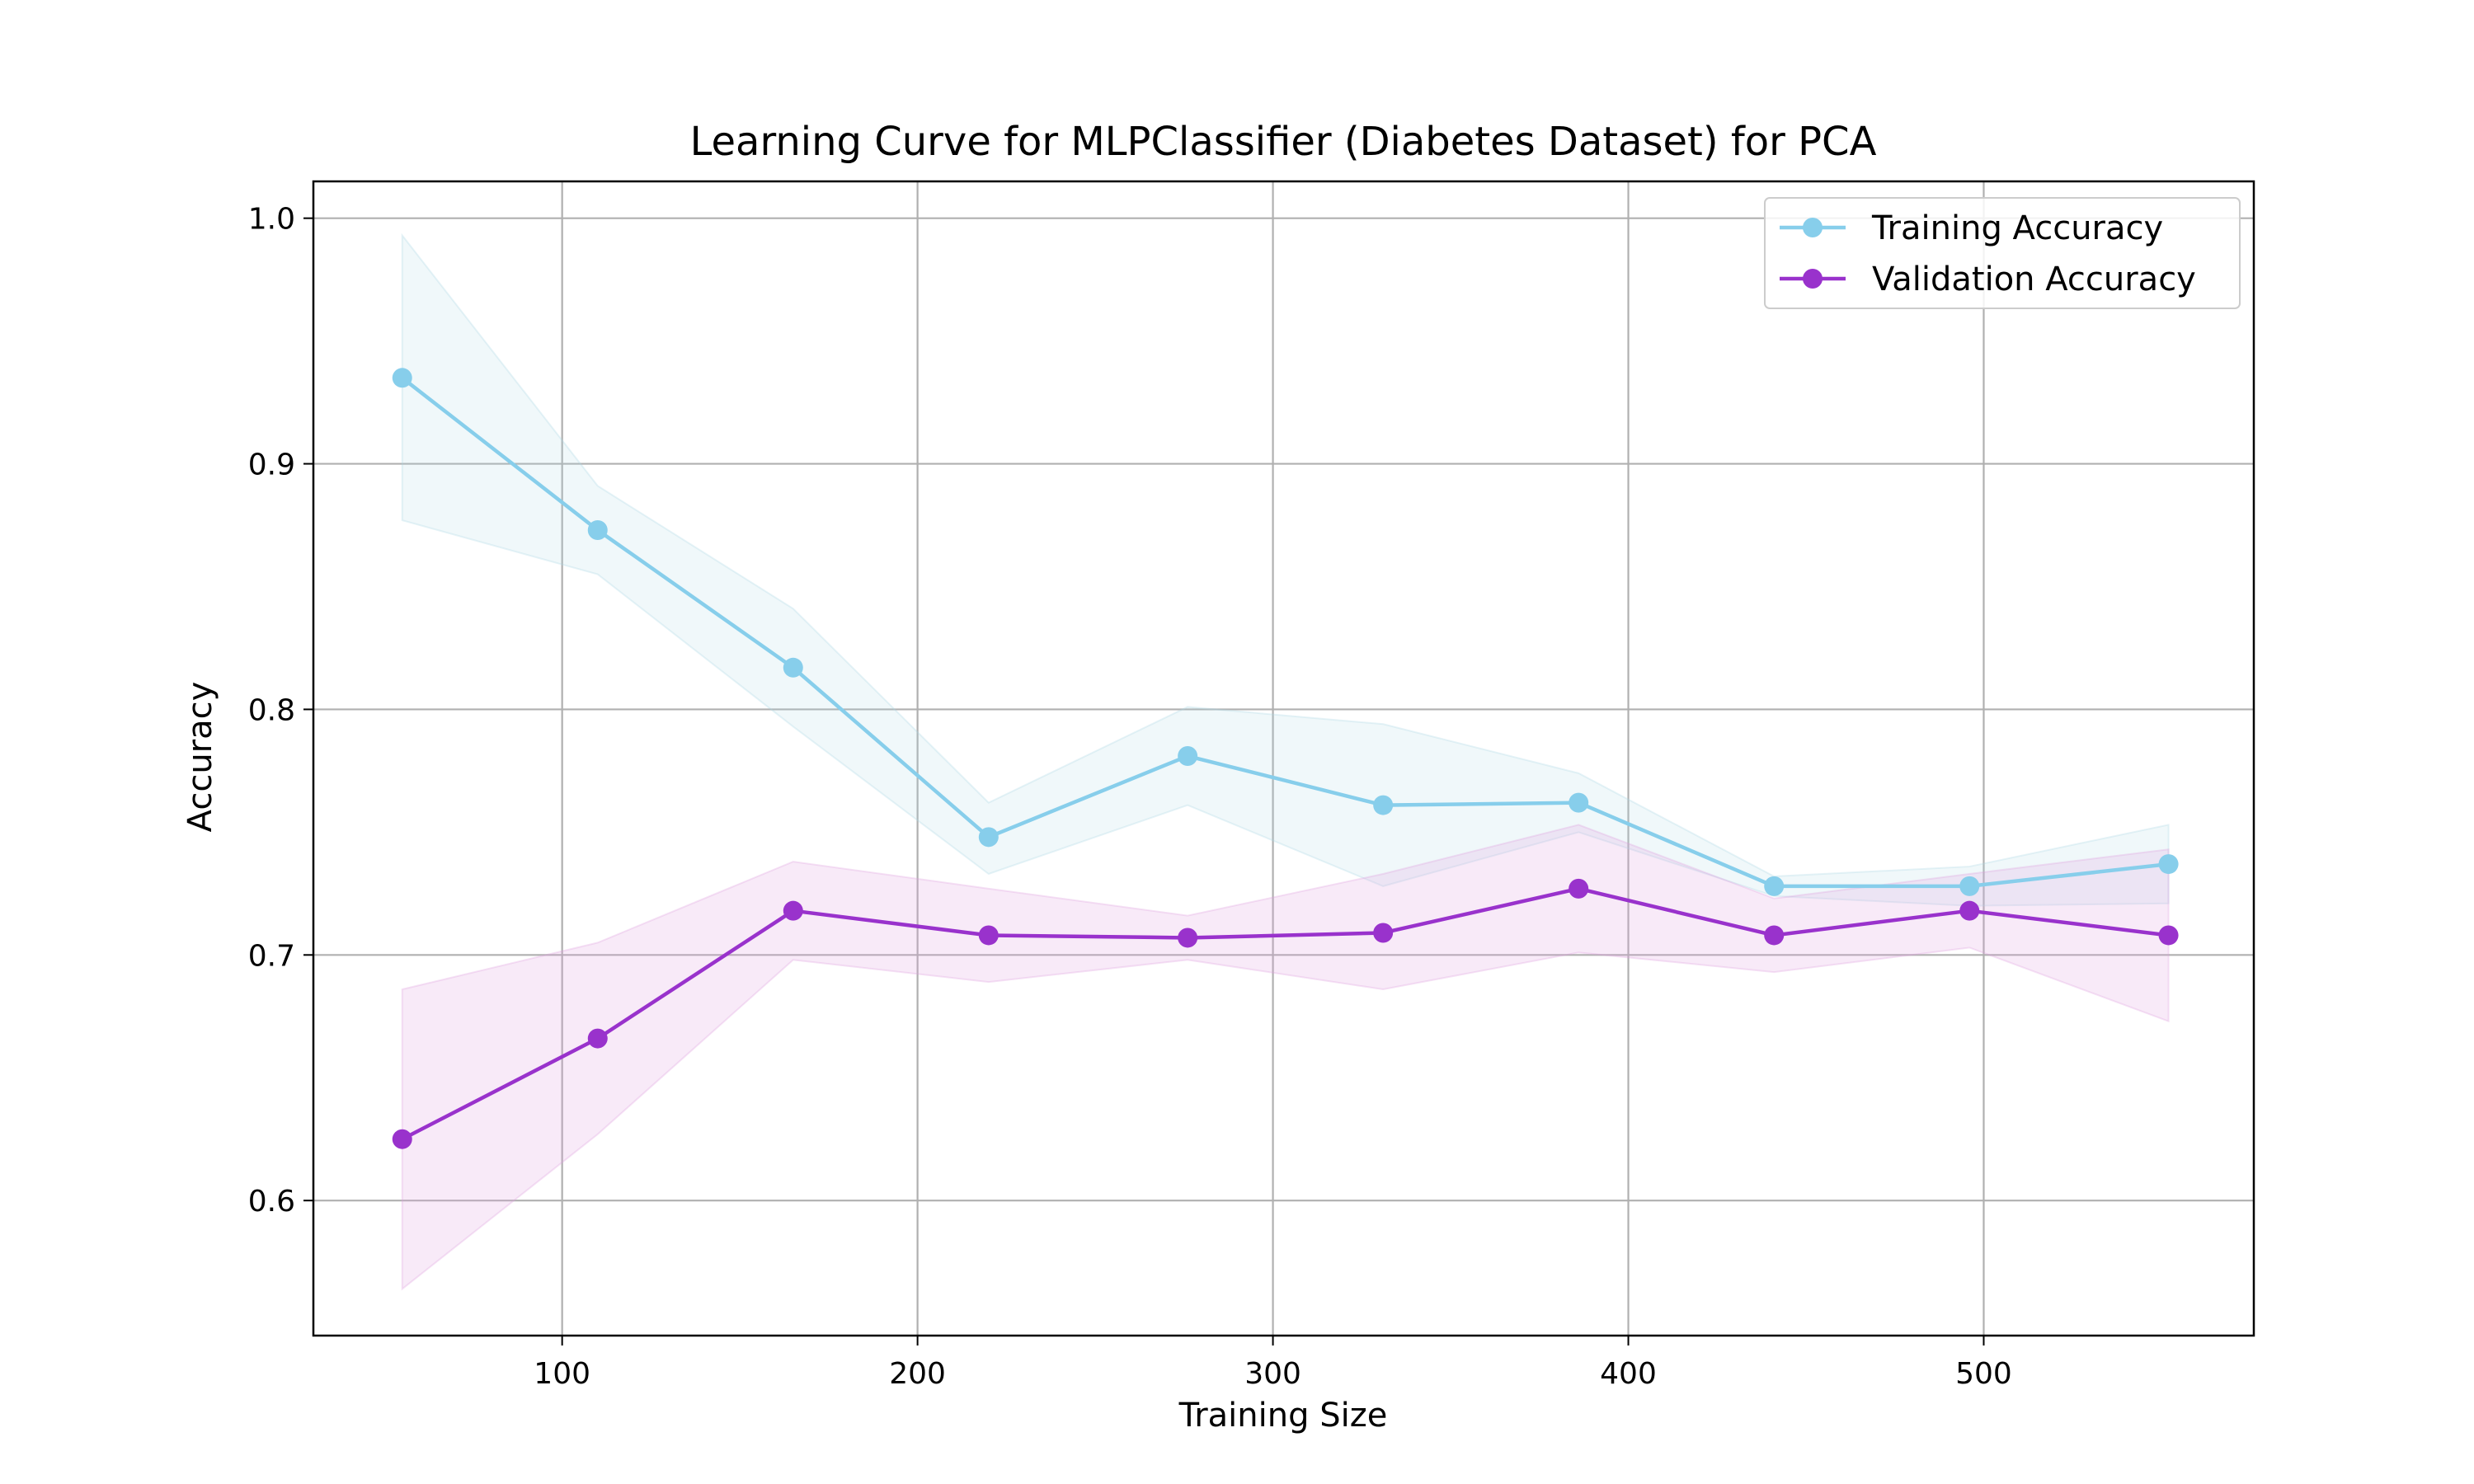 The height and width of the screenshot is (1484, 2474). I want to click on y-tick-label: 0.6, so click(271, 1202).